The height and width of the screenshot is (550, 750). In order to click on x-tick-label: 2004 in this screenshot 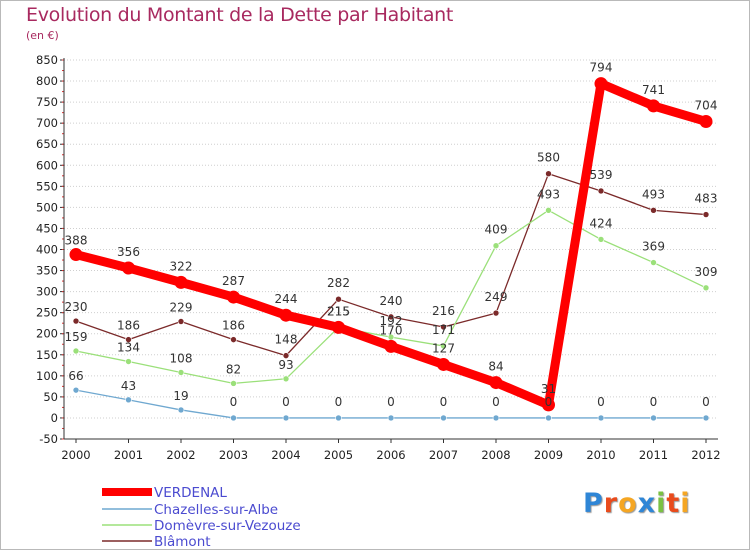, I will do `click(285, 455)`.